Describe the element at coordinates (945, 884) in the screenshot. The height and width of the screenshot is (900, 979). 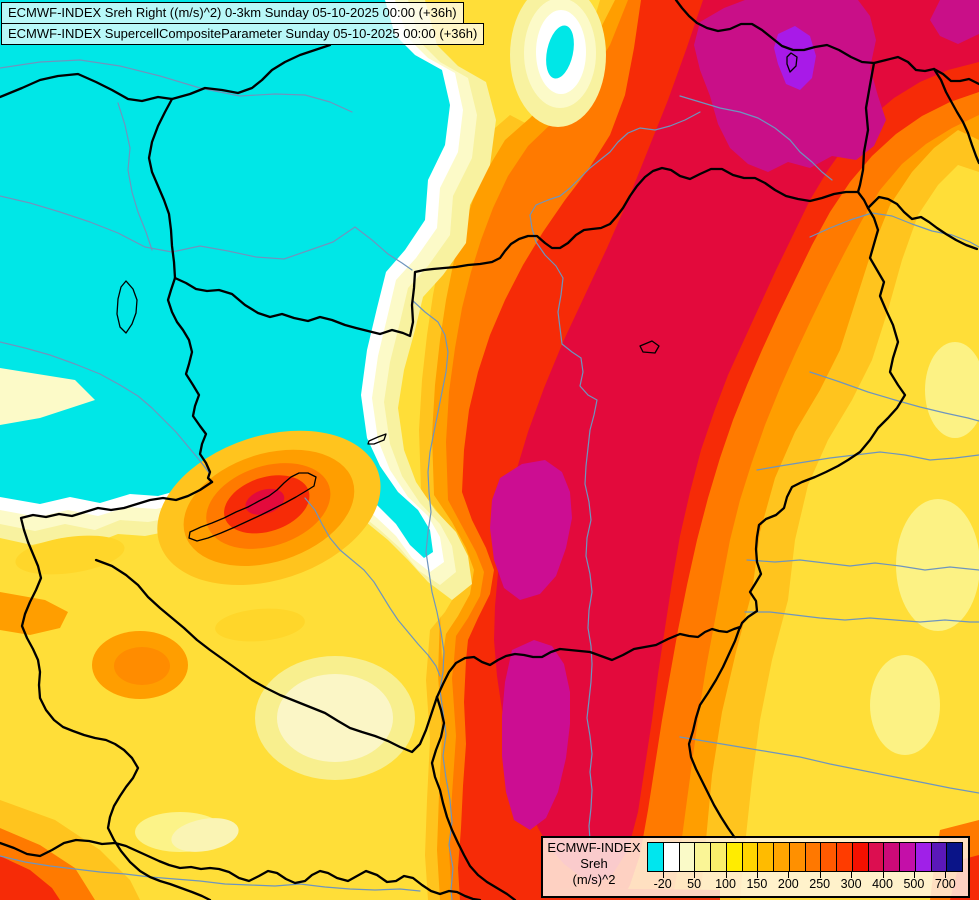
I see `legend-tick-label: 700` at that location.